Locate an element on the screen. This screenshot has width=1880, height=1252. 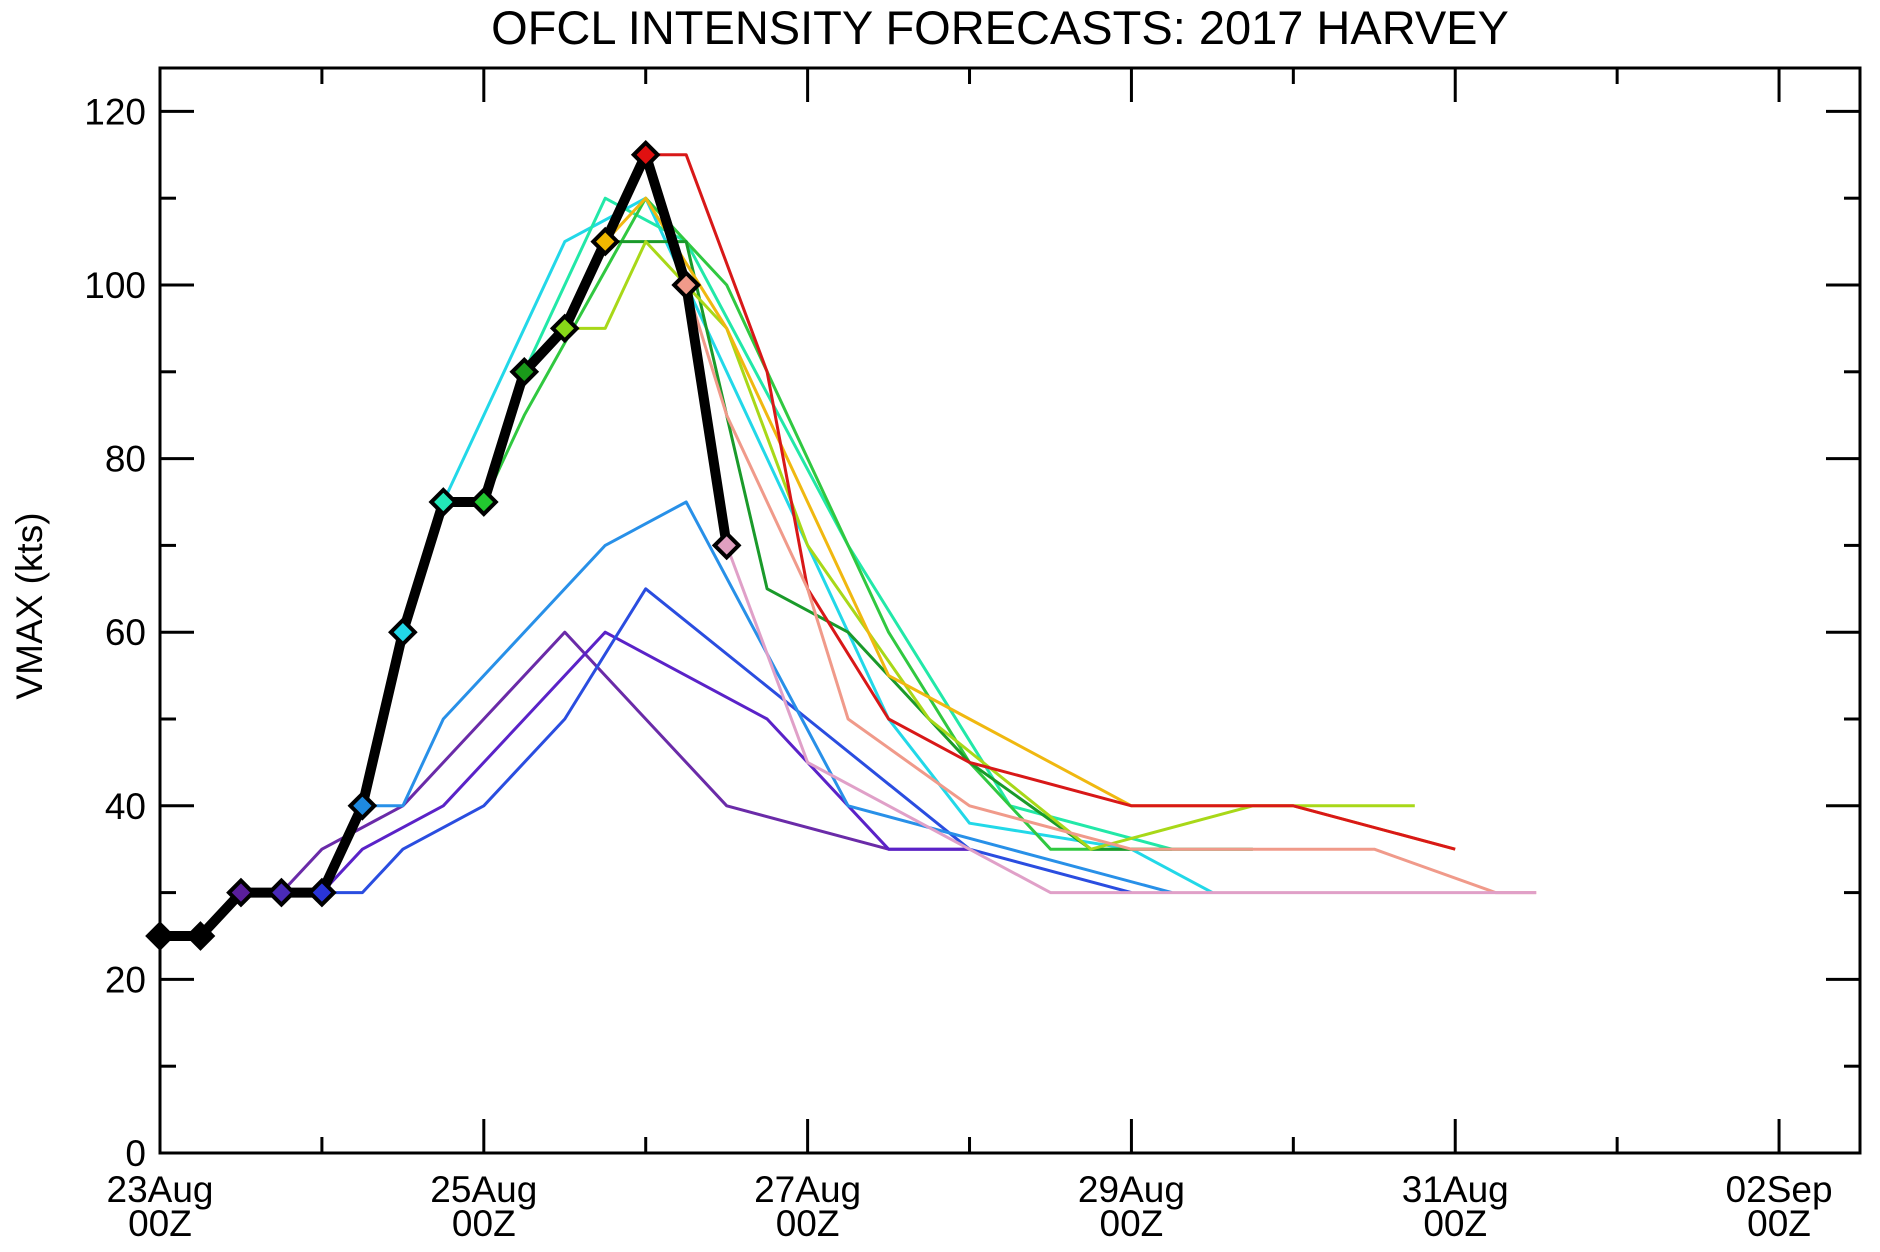
x-tick-label-date: 29Aug is located at coordinates (1131, 1189).